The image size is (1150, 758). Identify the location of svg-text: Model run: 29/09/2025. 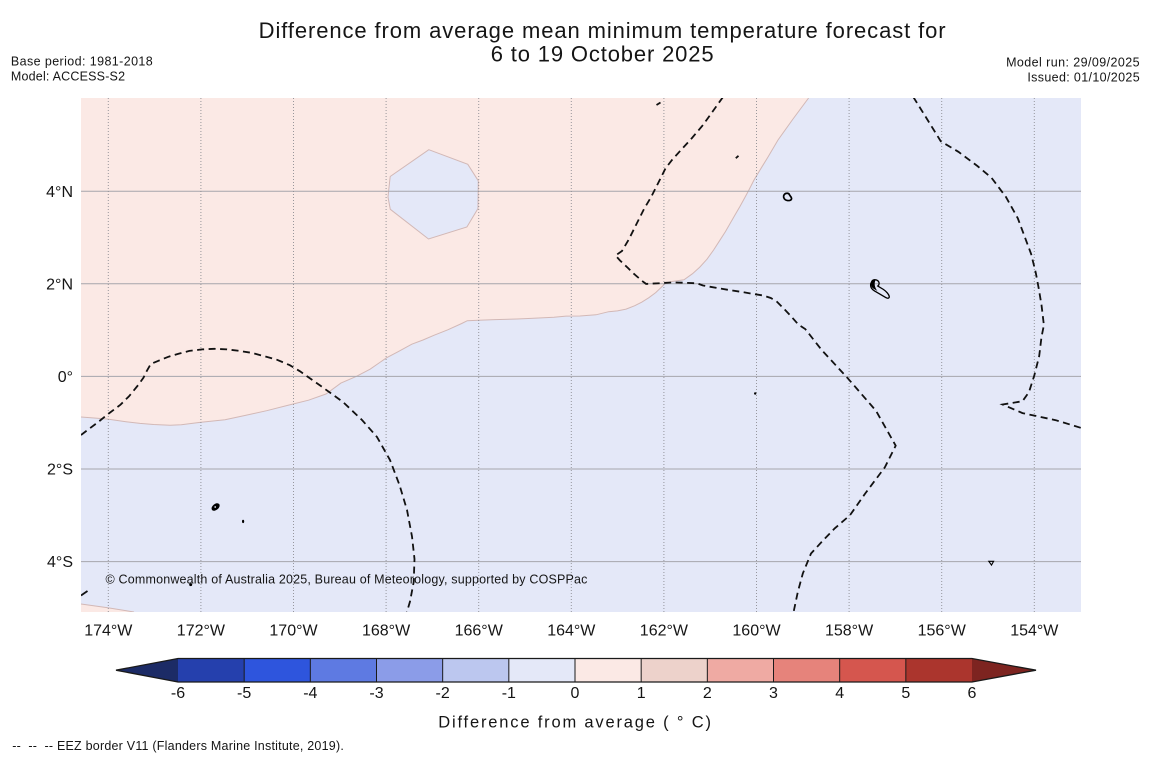
(1073, 63).